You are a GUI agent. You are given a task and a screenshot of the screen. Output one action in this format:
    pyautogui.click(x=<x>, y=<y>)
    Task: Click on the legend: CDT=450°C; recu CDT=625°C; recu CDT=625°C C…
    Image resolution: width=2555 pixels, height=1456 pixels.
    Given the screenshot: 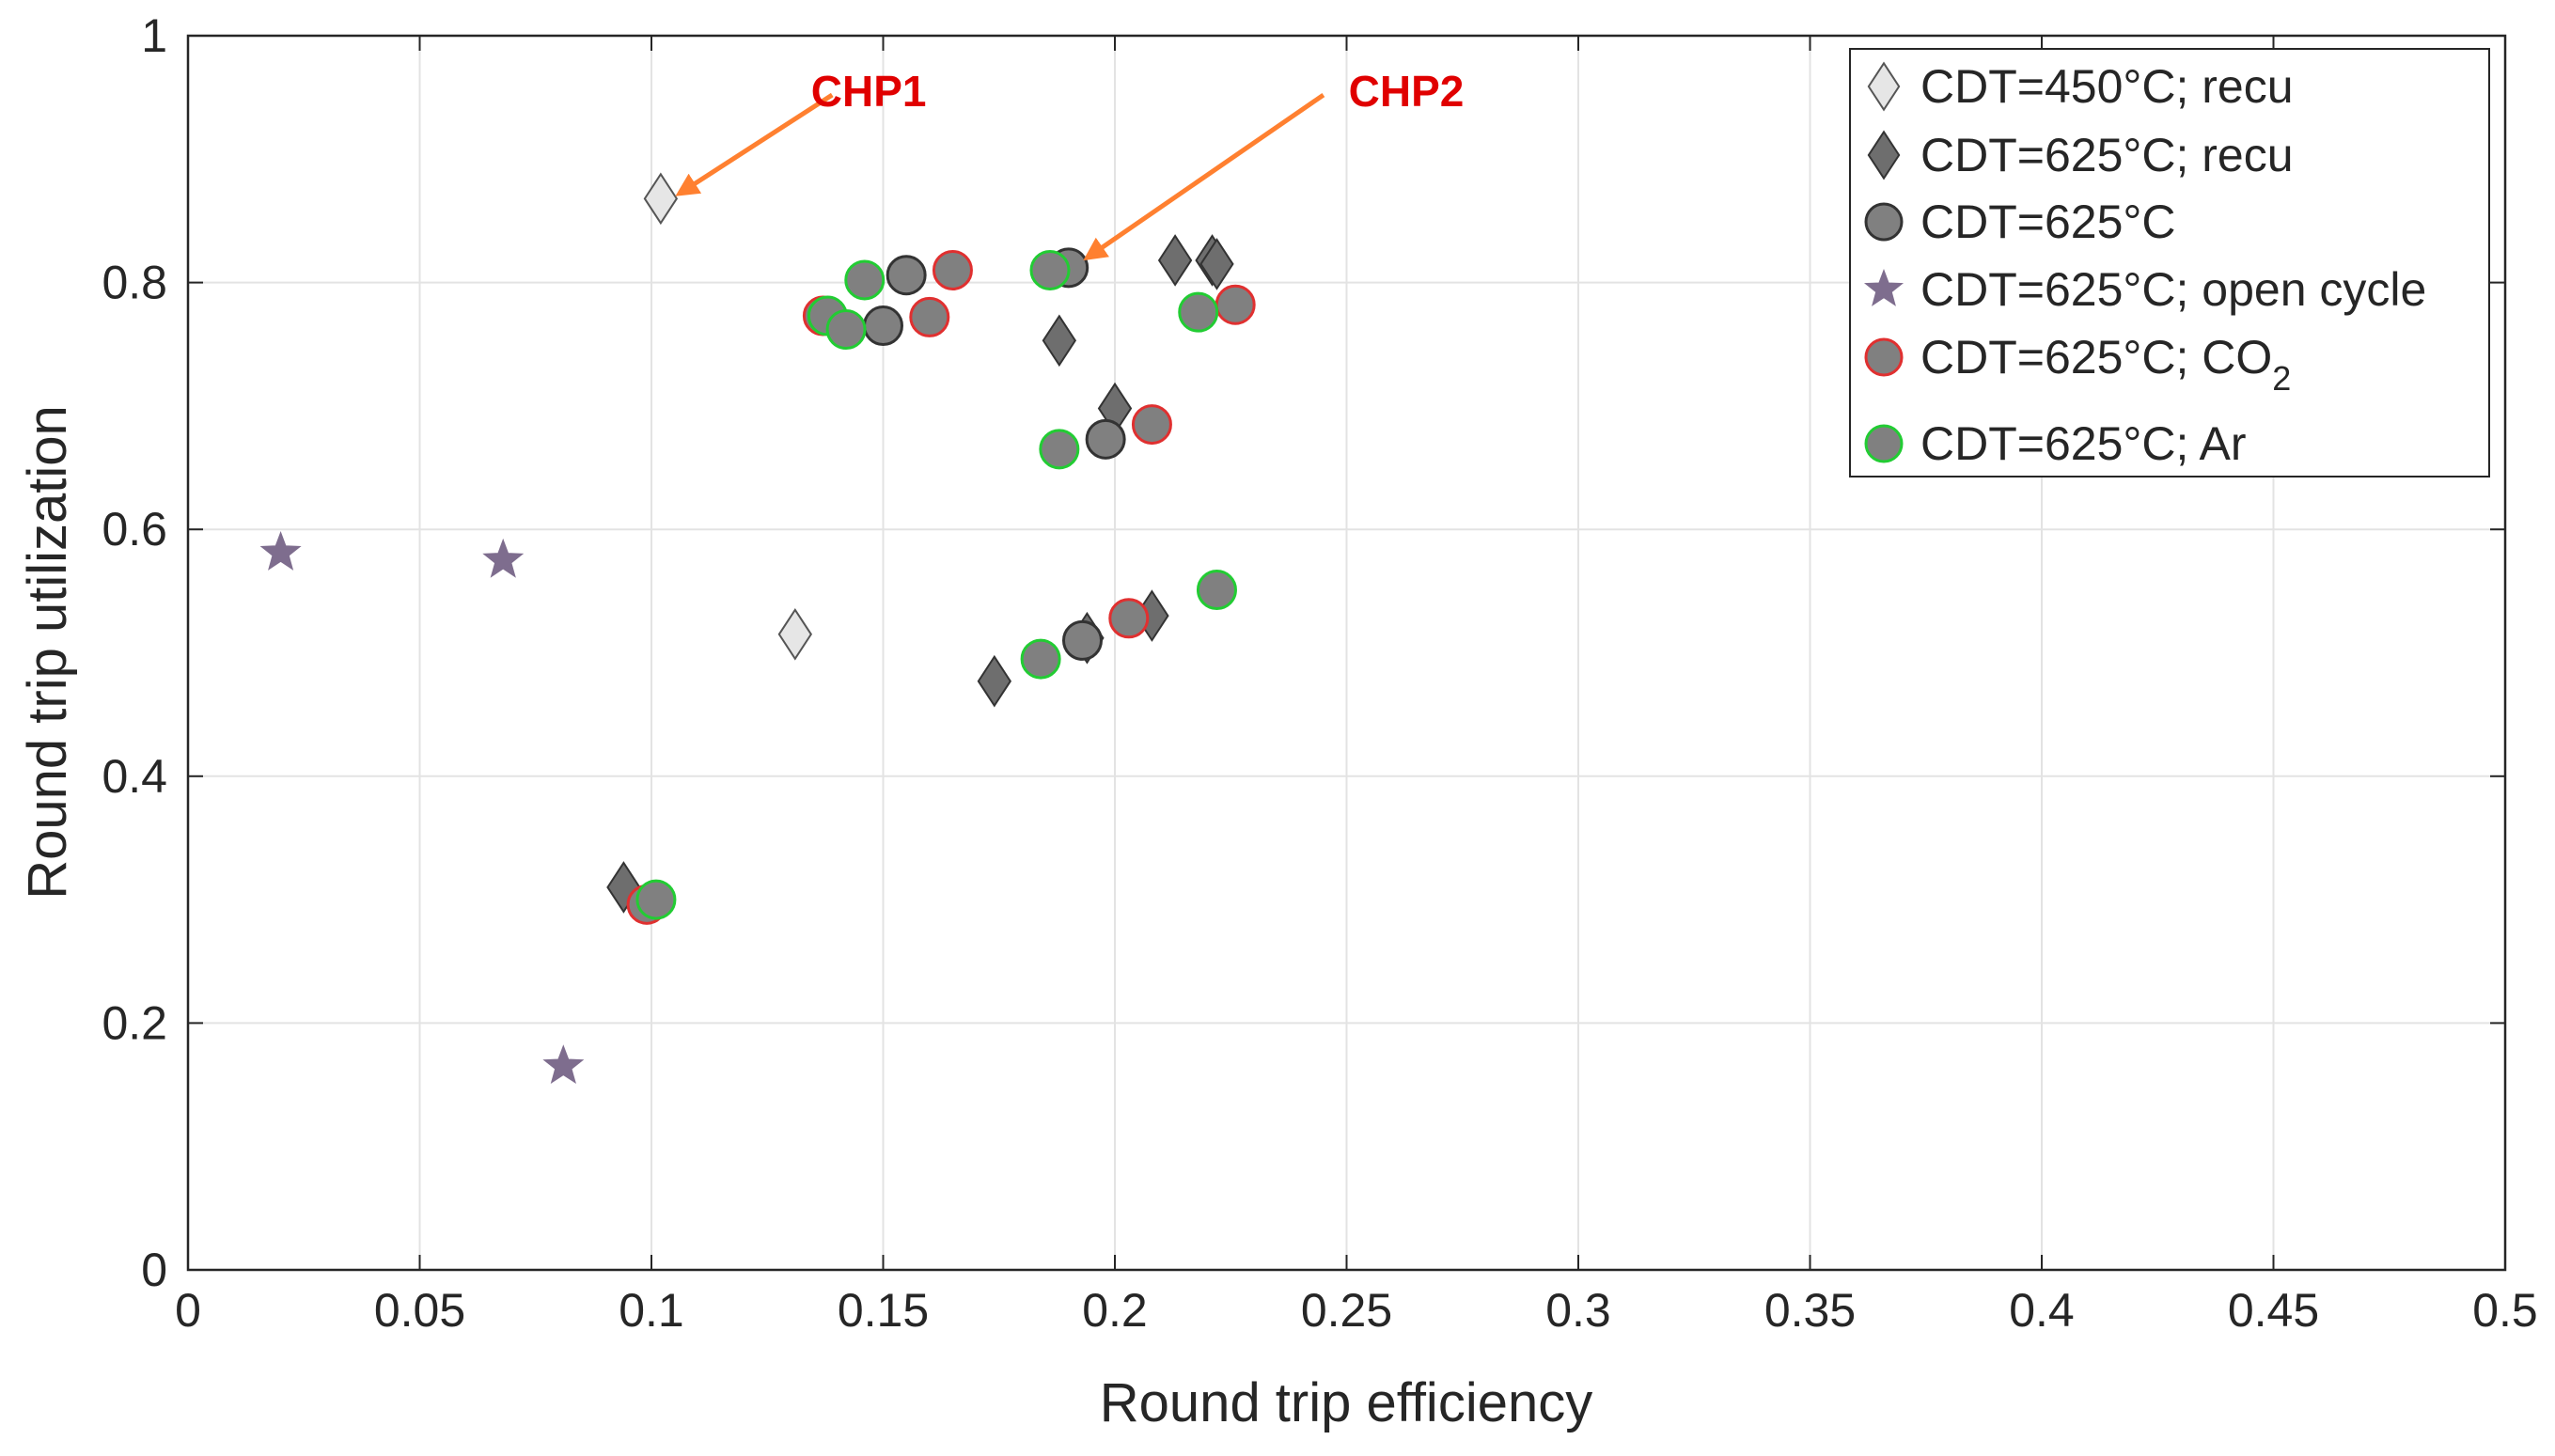 What is the action you would take?
    pyautogui.click(x=2169, y=263)
    